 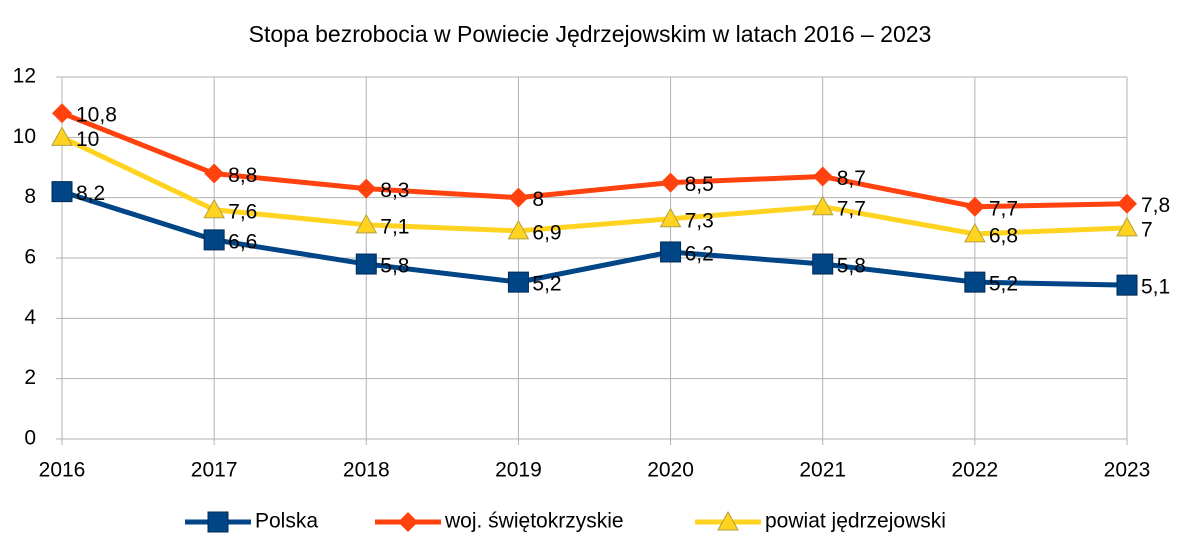 What do you see at coordinates (90, 193) in the screenshot?
I see `data-label: 8,2` at bounding box center [90, 193].